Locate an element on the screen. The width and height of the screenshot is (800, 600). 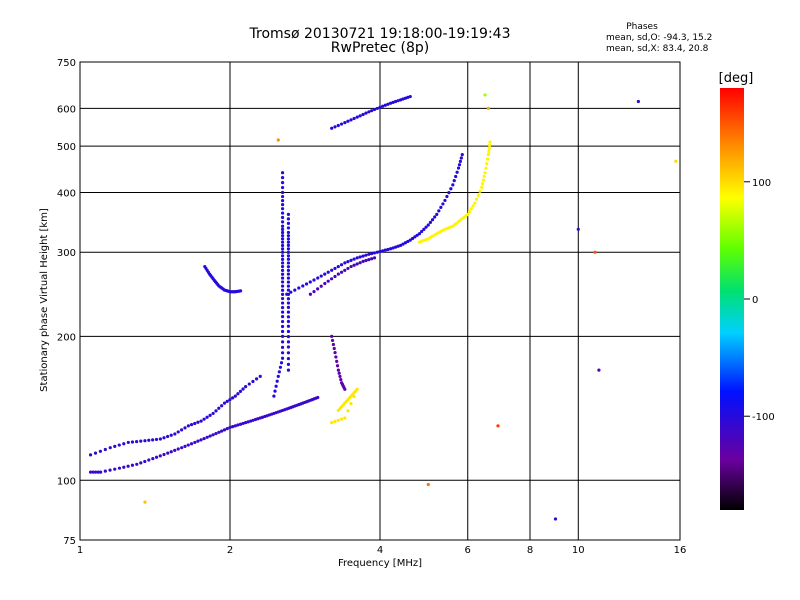
phase-stats-o: mean, sd,O: -94.3, 15.2 is located at coordinates (659, 38).